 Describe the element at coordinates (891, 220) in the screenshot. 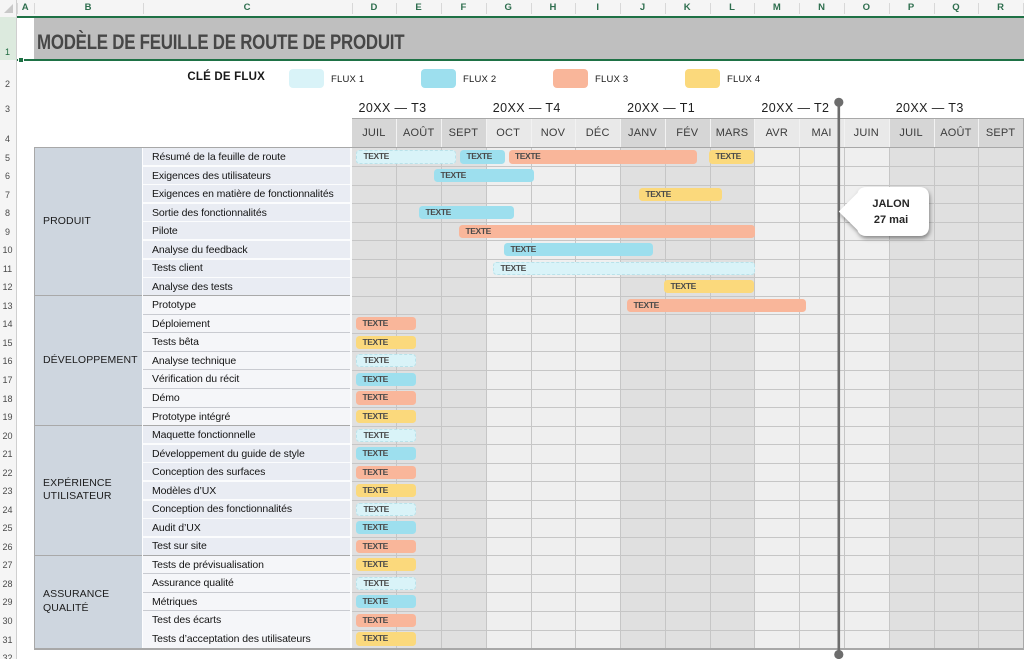

I see `svg-text: 27 mai` at that location.